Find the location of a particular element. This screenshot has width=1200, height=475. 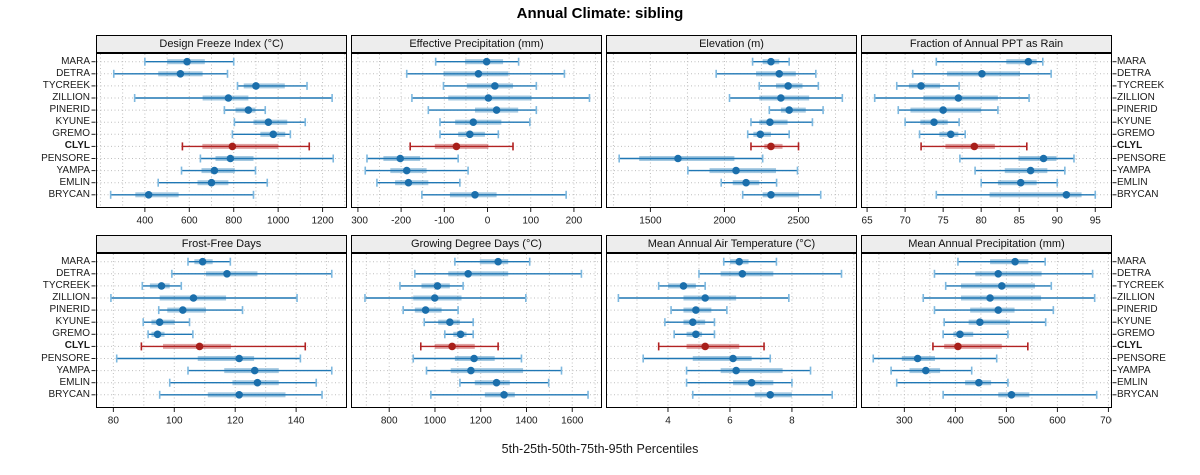

panel-5-header: Growing Degree Days (°C) is located at coordinates (476, 244).